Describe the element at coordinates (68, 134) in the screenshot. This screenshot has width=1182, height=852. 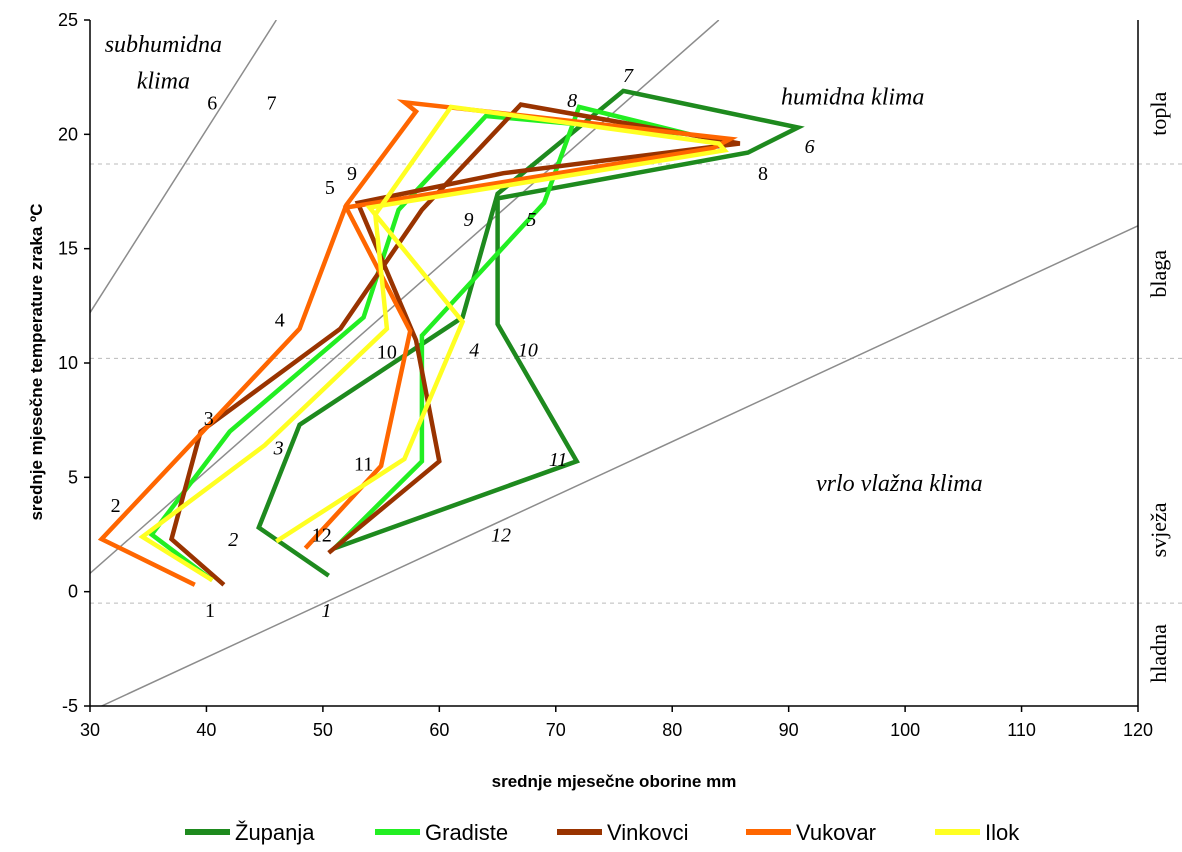
I see `y-tick-label: 20` at that location.